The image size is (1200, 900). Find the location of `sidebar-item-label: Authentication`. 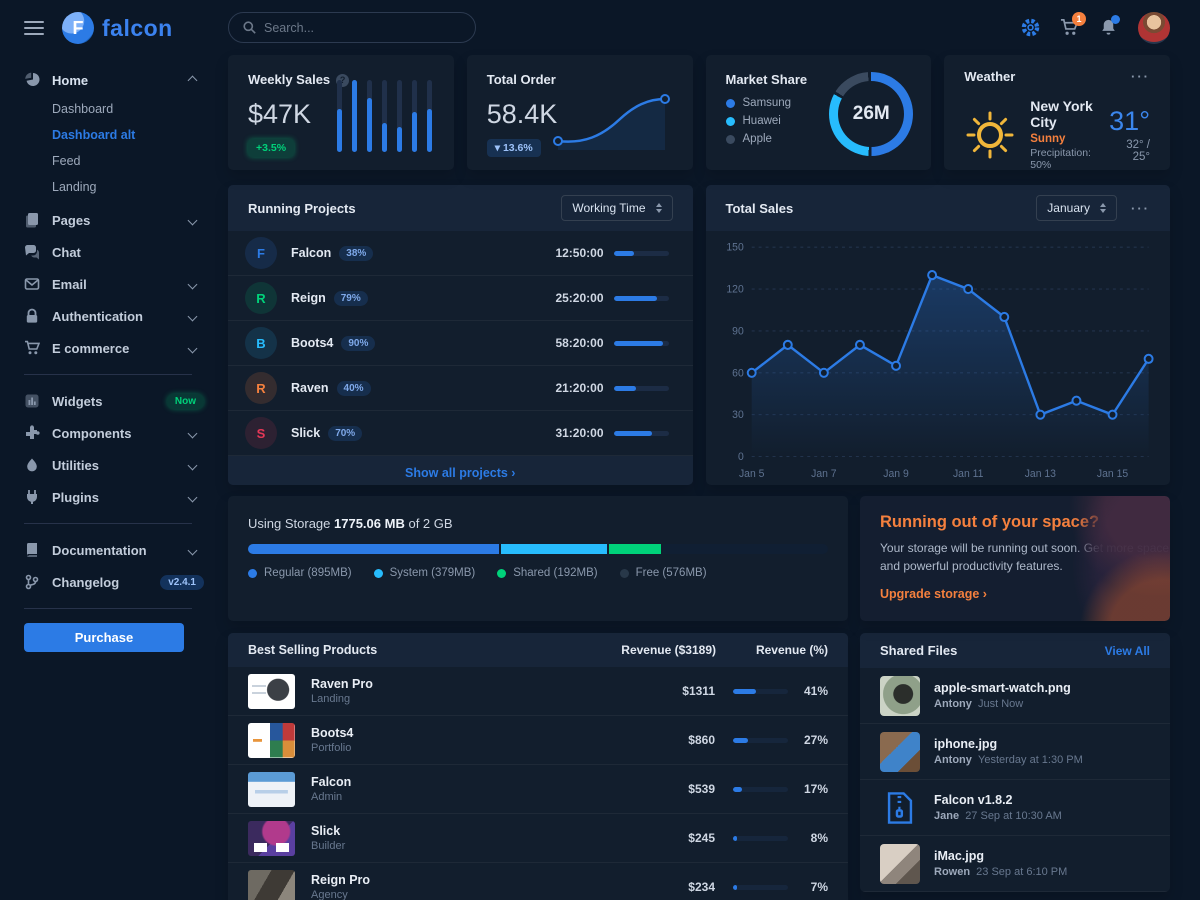

sidebar-item-label: Authentication is located at coordinates (97, 316).